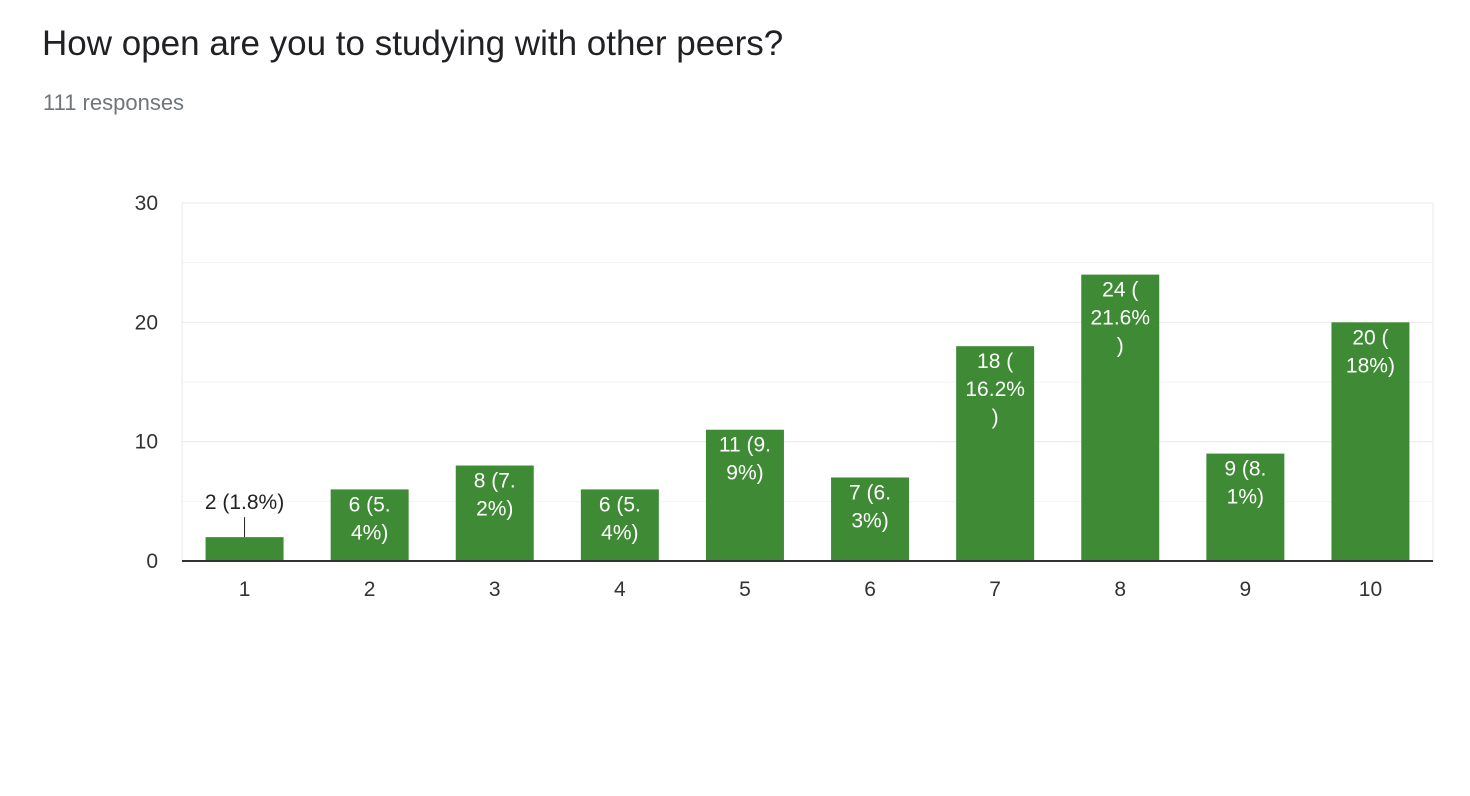 This screenshot has width=1470, height=796. Describe the element at coordinates (146, 382) in the screenshot. I see `y-axis-ticks: 0 10 20 30` at that location.